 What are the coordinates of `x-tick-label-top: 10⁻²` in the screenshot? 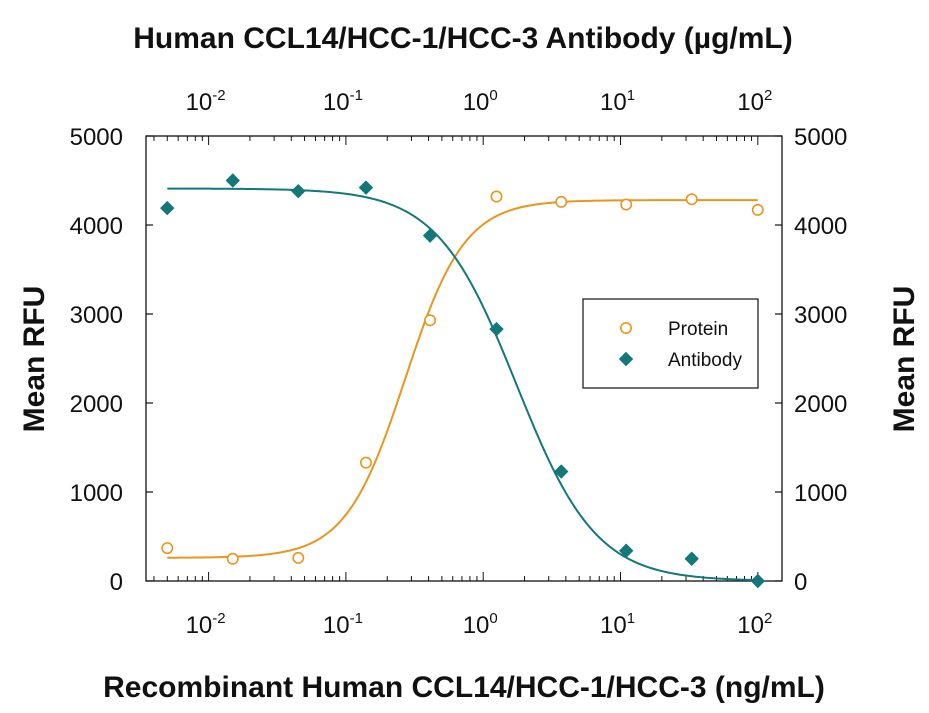 It's located at (206, 101).